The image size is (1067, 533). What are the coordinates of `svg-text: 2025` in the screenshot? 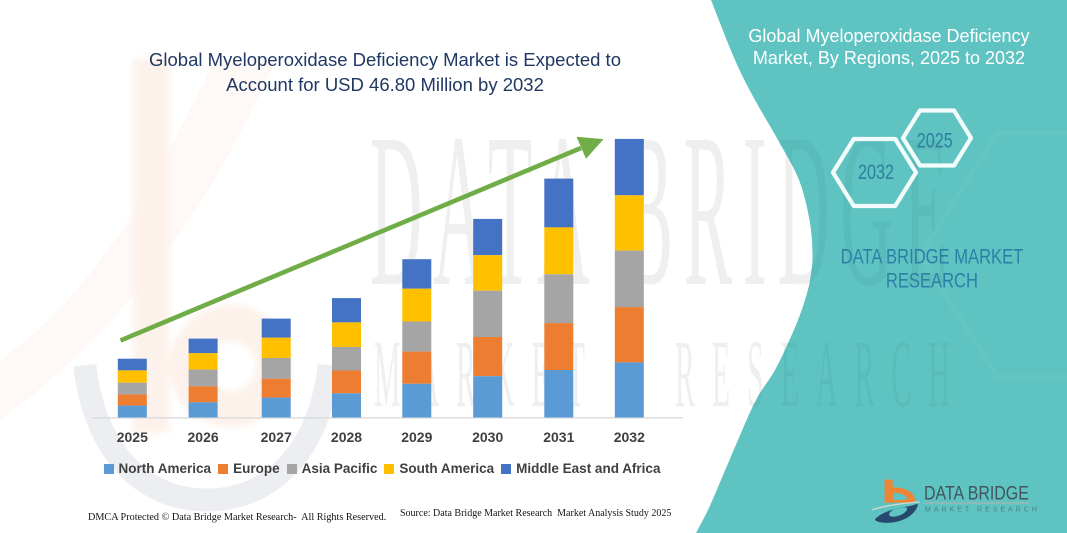 It's located at (935, 140).